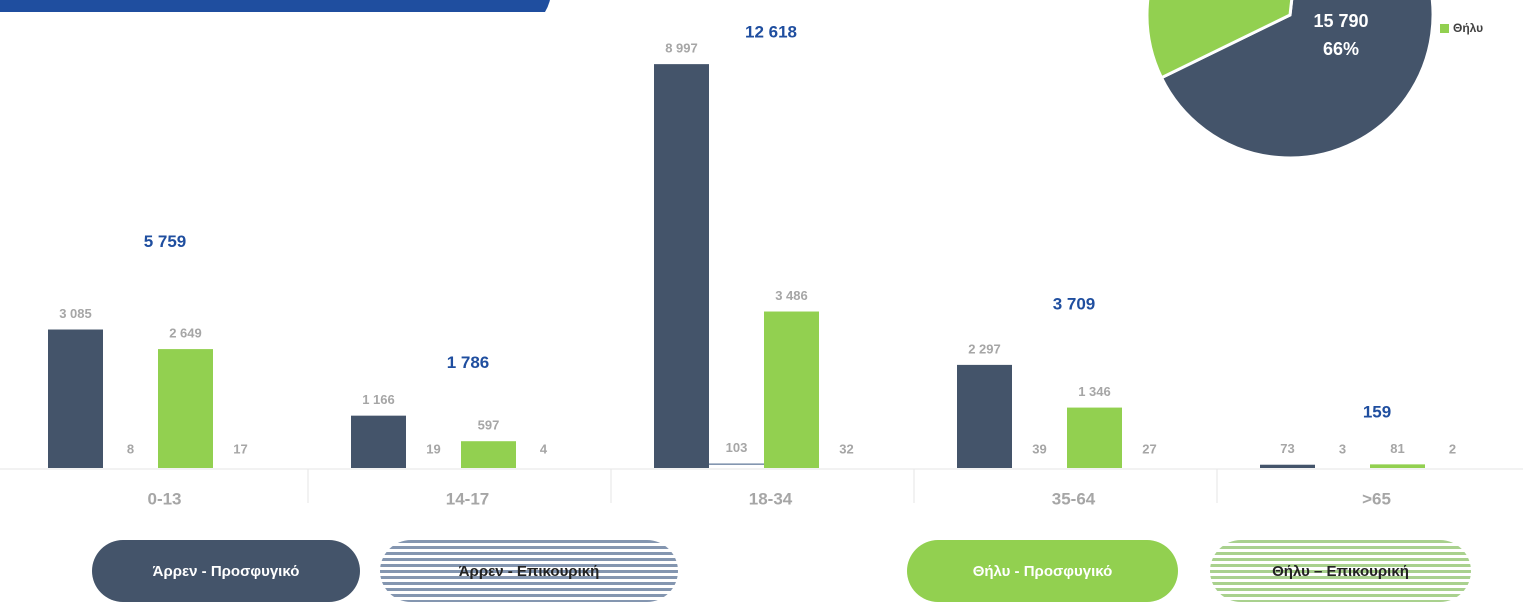 The image size is (1523, 603). What do you see at coordinates (275, 6) in the screenshot?
I see `header-band` at bounding box center [275, 6].